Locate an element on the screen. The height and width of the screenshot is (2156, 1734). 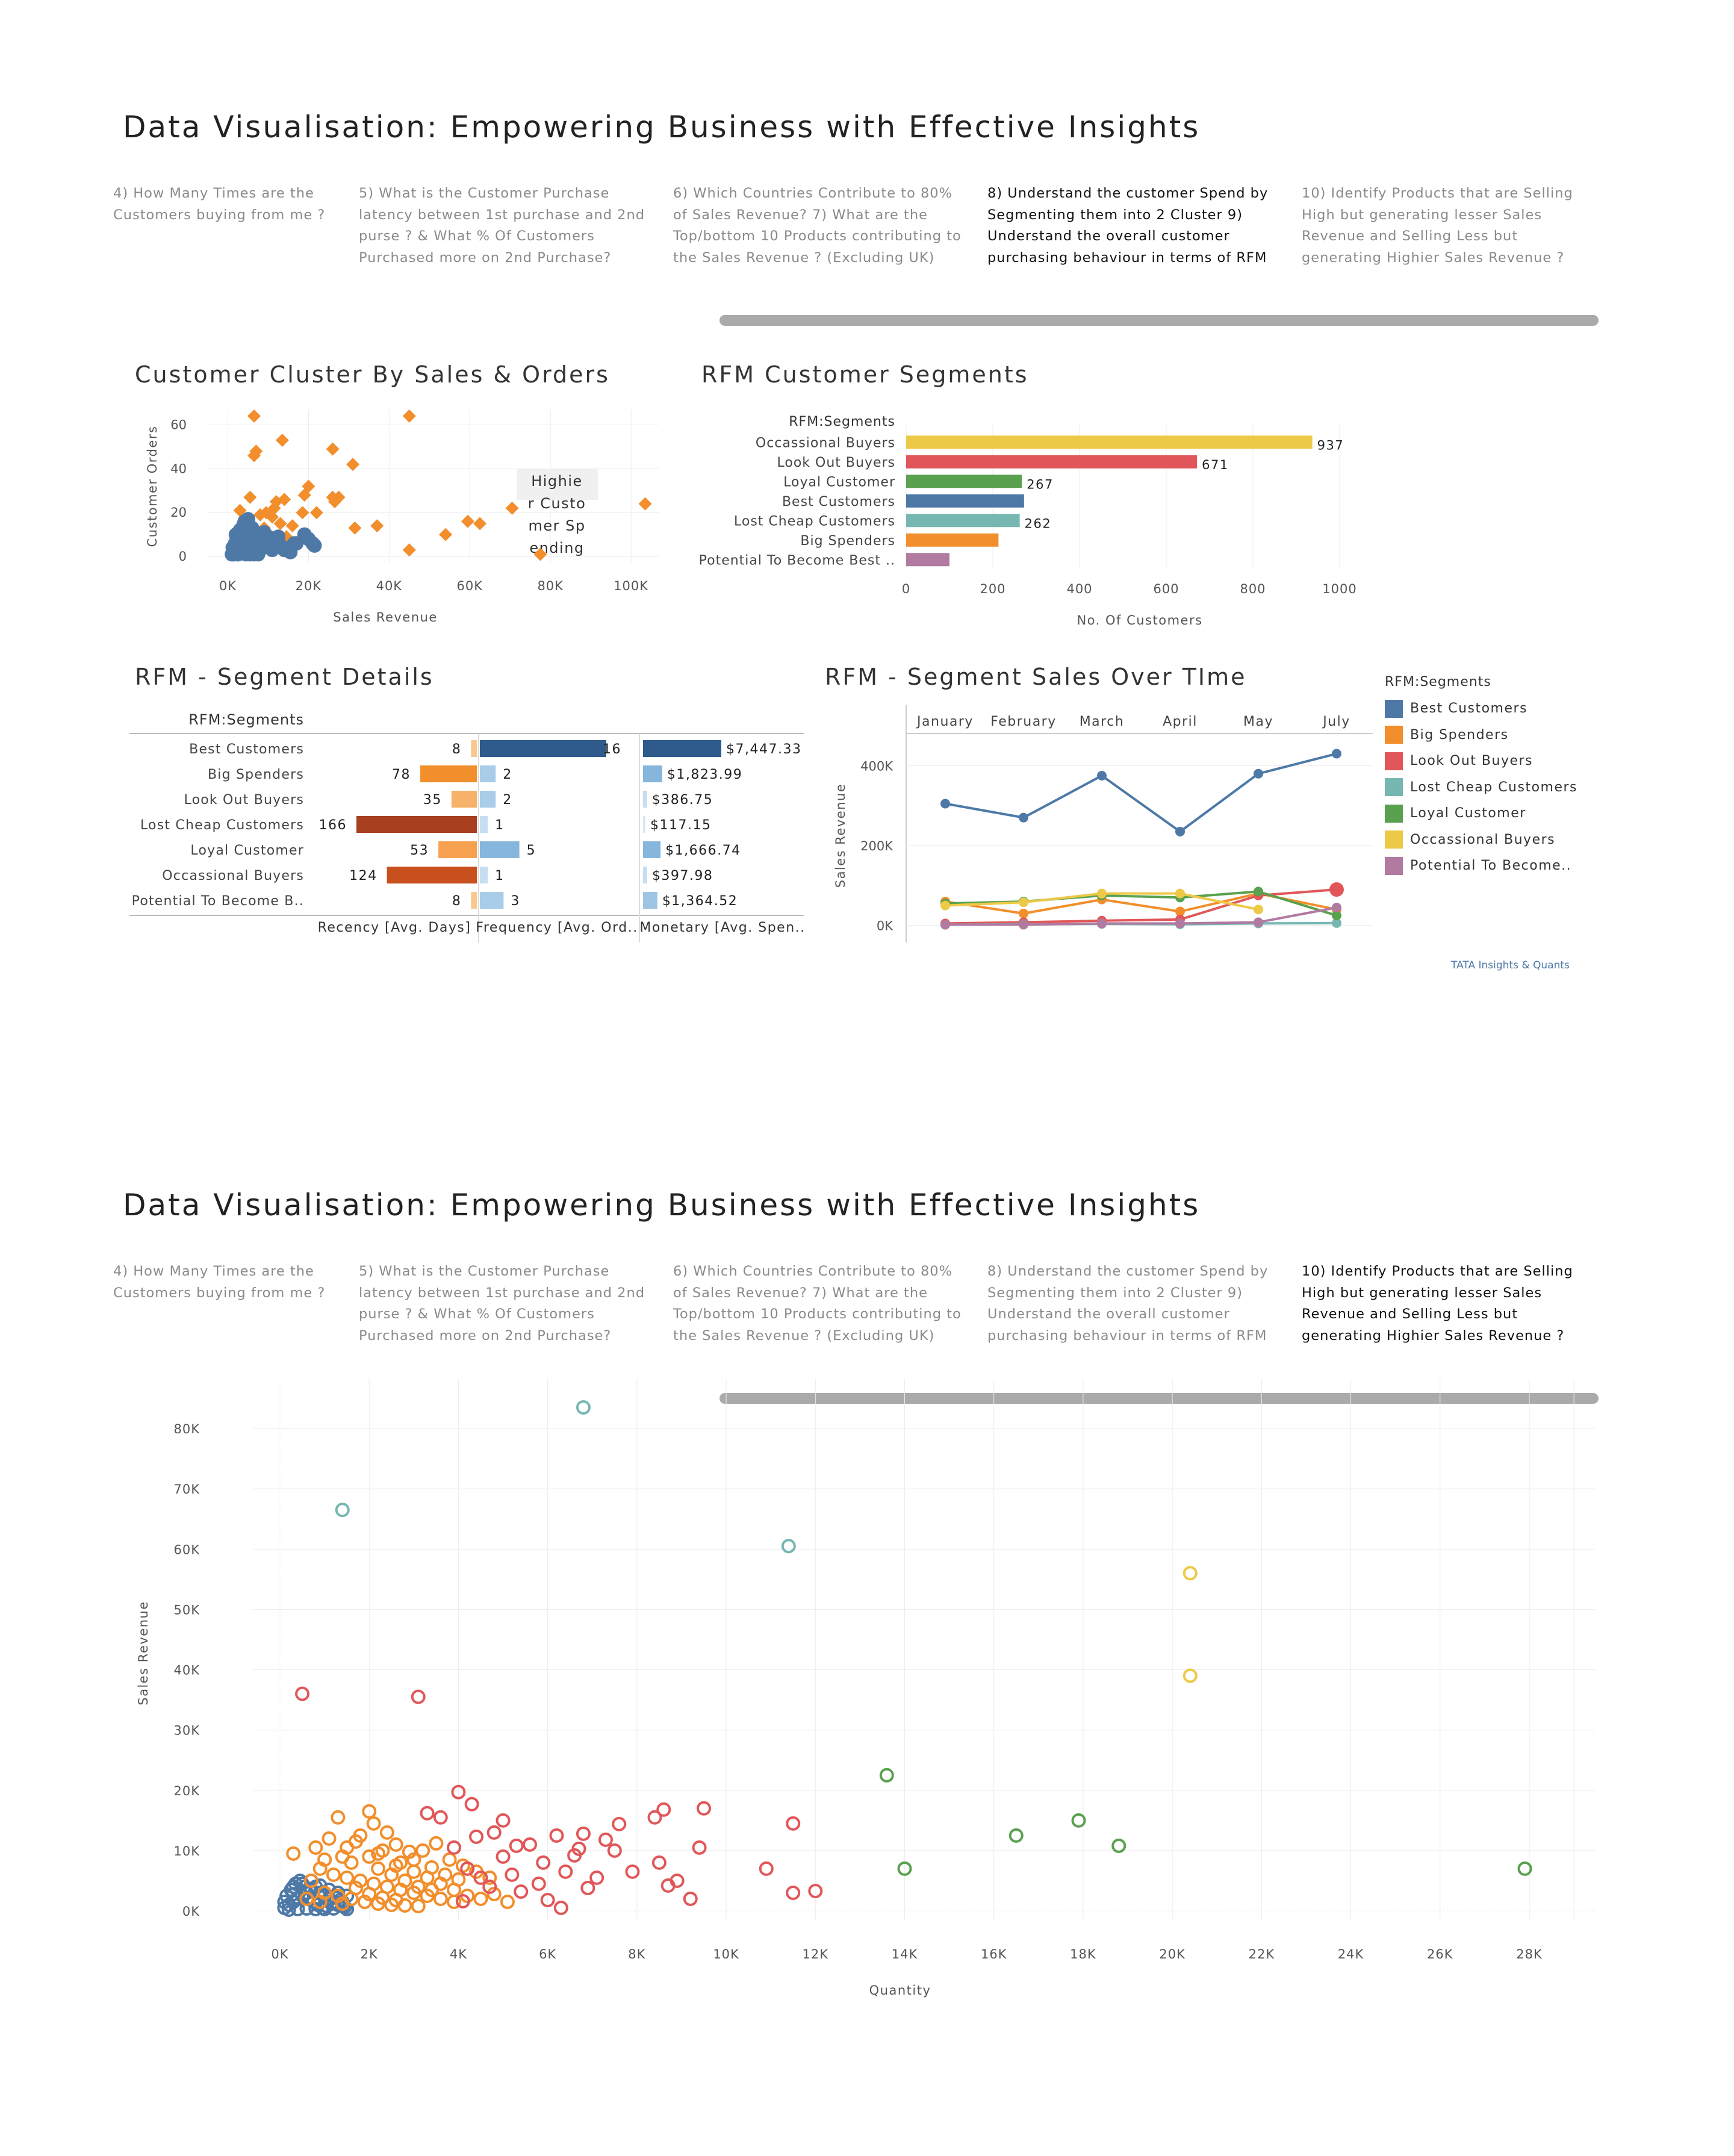
recency-value: 35 is located at coordinates (432, 800).